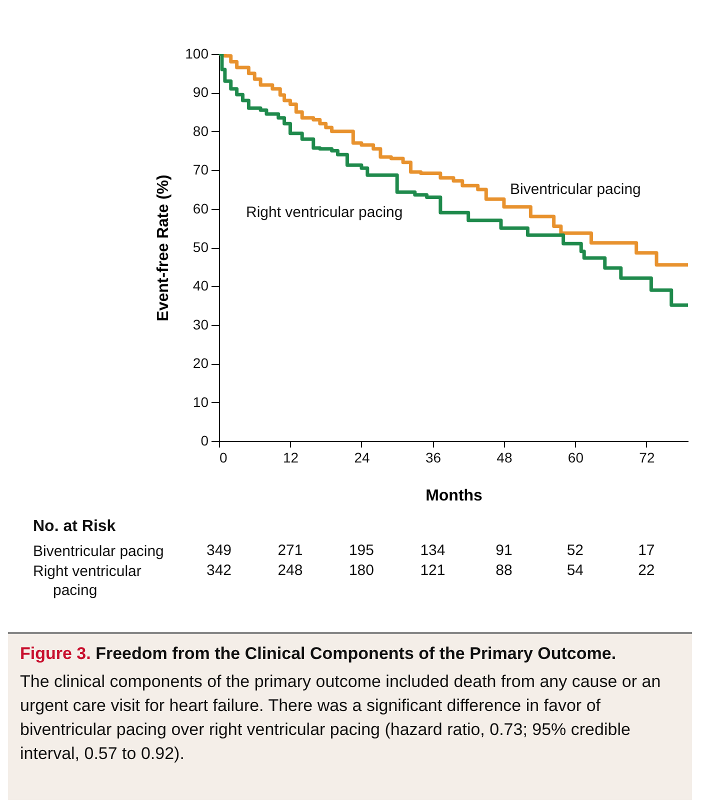  What do you see at coordinates (204, 440) in the screenshot?
I see `y-tick-label: 0` at bounding box center [204, 440].